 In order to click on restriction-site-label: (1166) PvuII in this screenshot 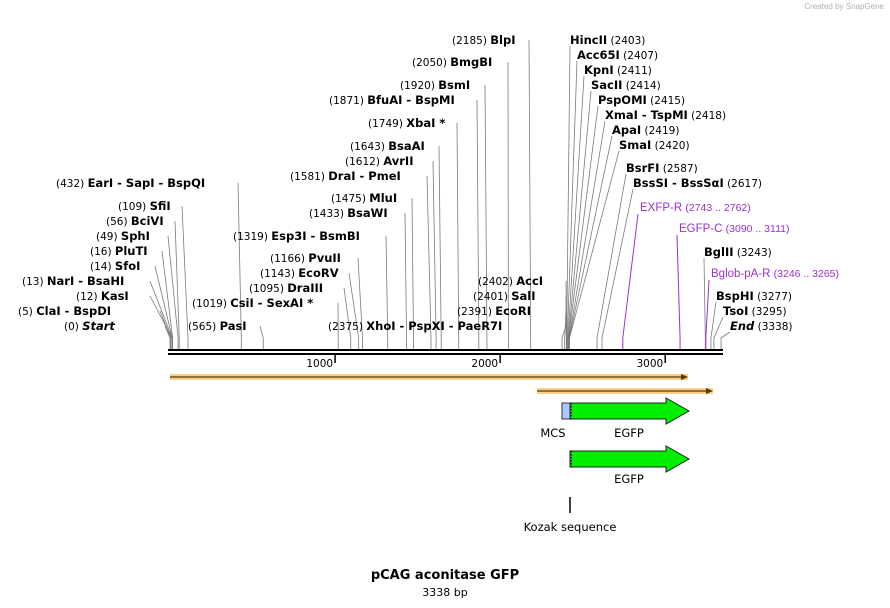, I will do `click(305, 258)`.